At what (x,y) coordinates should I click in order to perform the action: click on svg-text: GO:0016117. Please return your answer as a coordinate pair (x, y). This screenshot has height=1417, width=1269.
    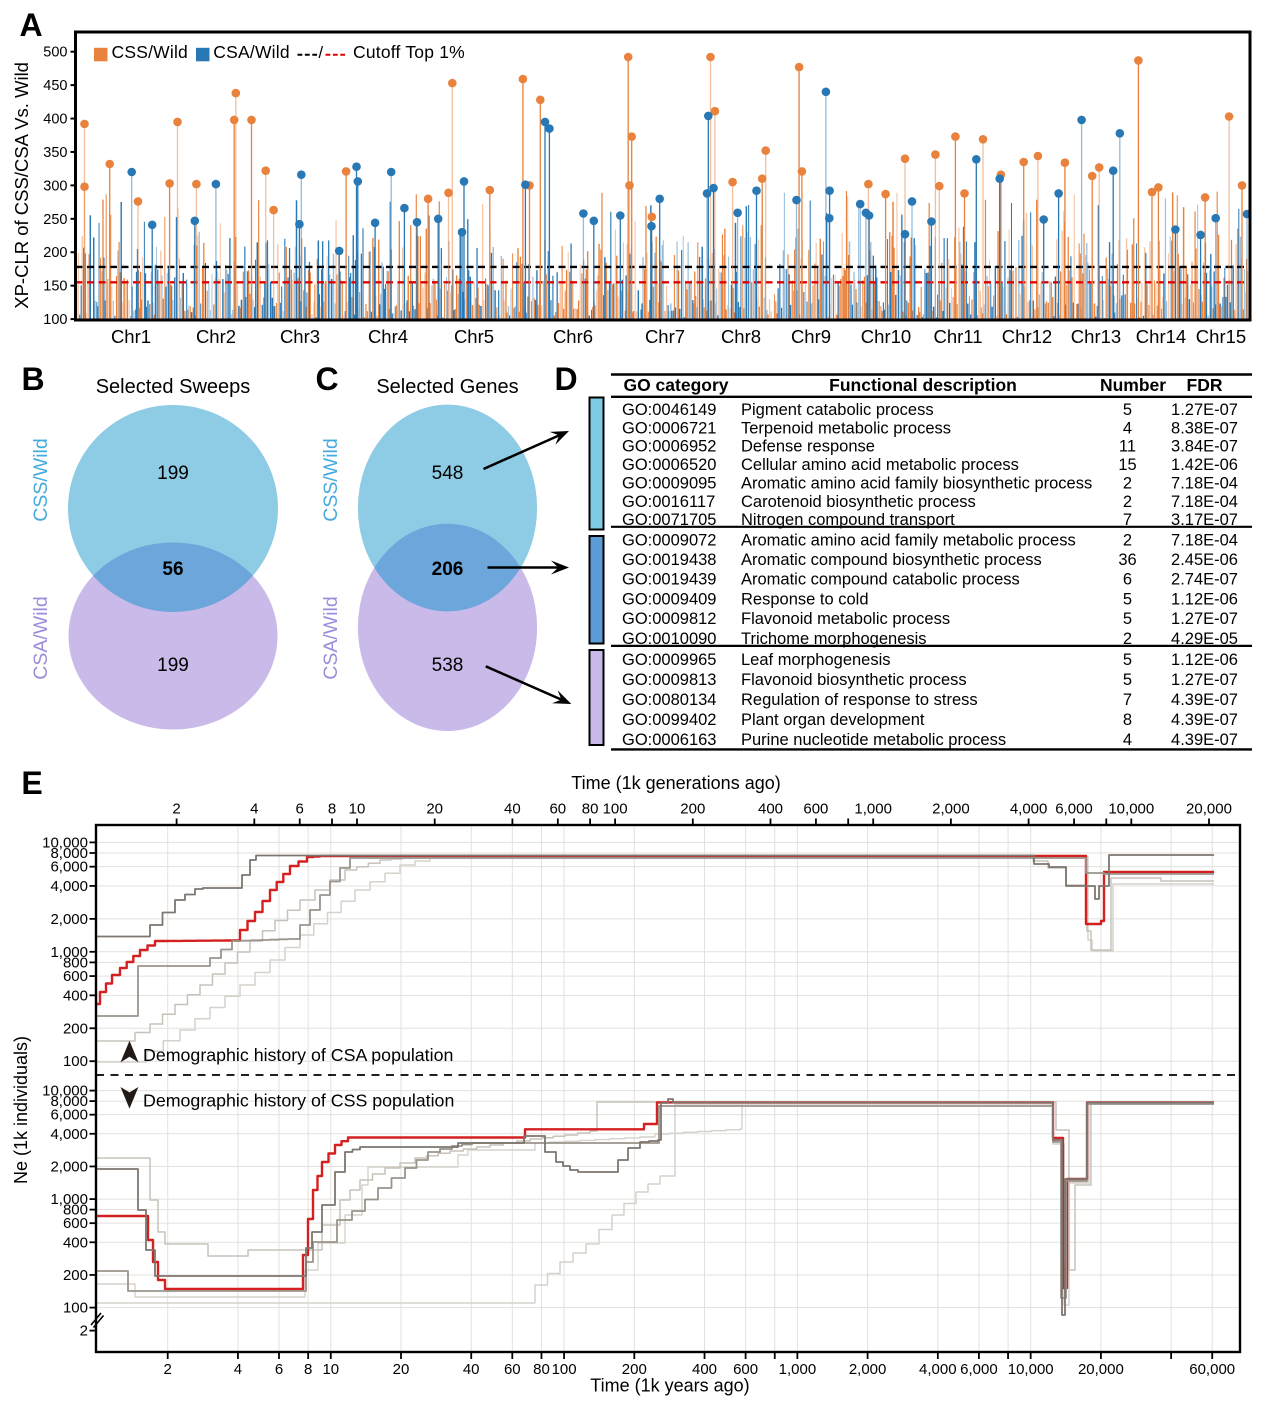
    Looking at the image, I should click on (668, 502).